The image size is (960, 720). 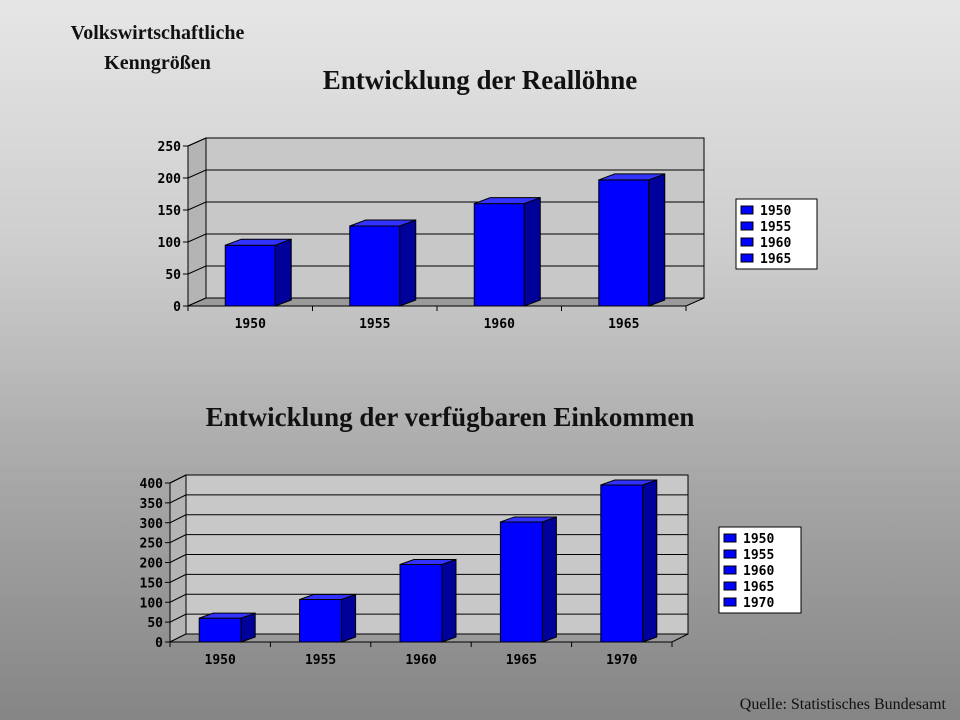 I want to click on chart1-bar-1955, so click(x=375, y=266).